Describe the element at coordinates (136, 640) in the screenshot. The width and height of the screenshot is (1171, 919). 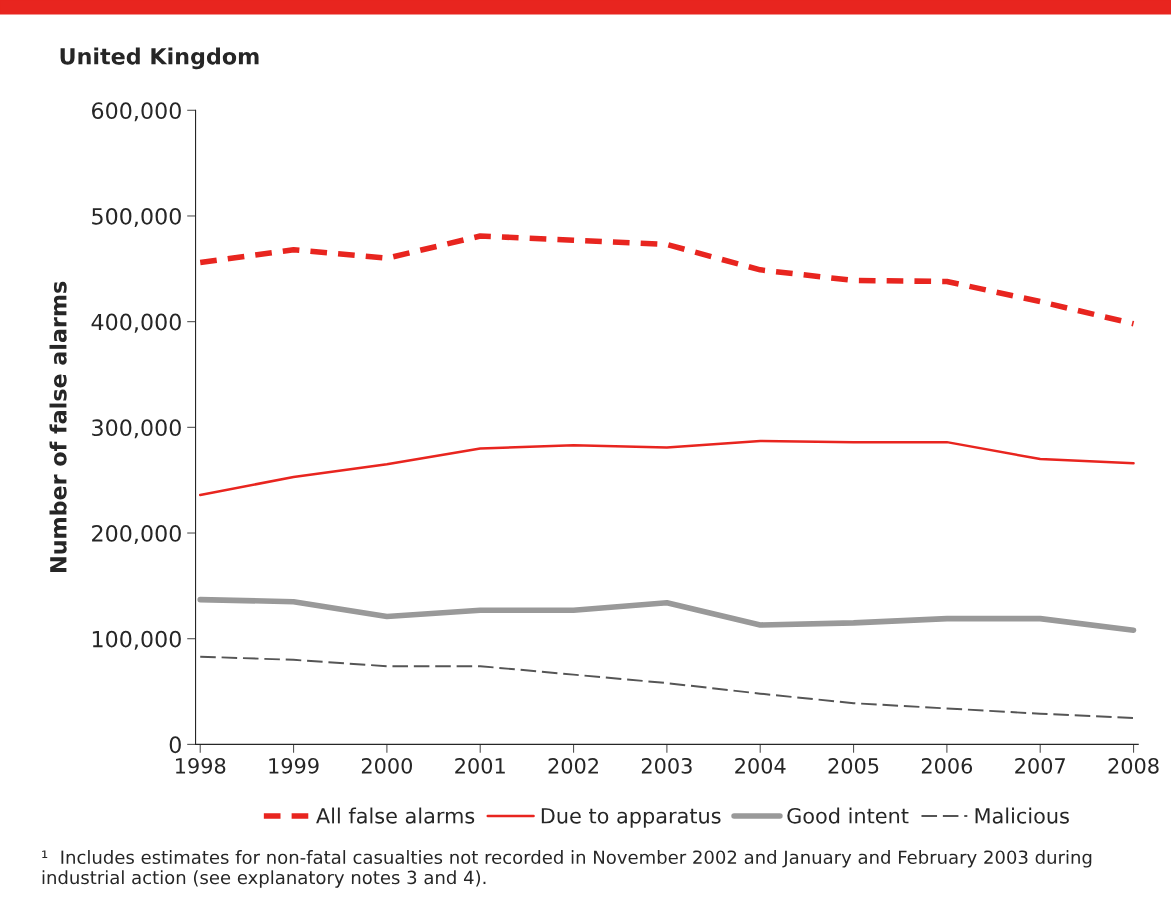
I see `y-tick-label: 100,000` at that location.